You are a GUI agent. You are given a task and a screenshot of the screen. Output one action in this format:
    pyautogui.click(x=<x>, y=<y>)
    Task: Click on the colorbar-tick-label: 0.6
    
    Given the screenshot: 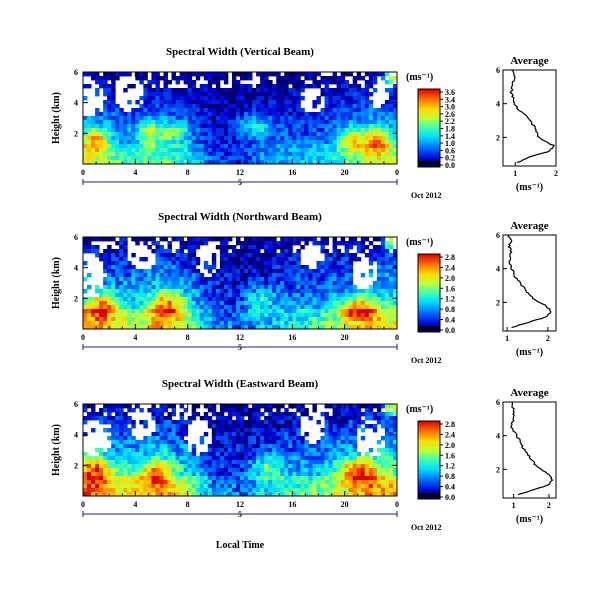 What is the action you would take?
    pyautogui.click(x=450, y=150)
    